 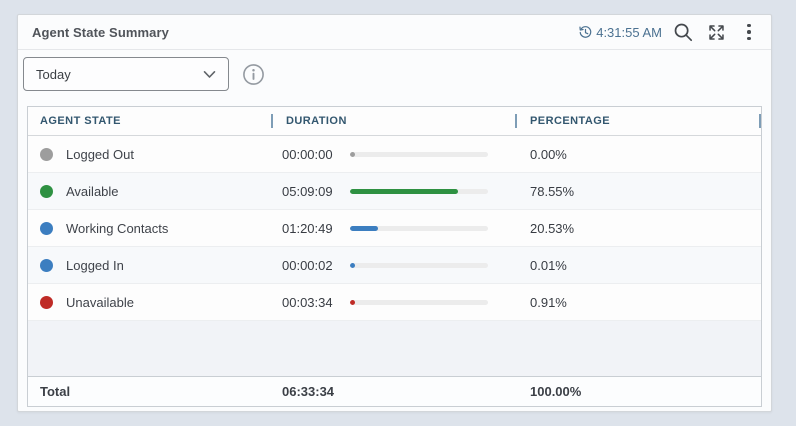 I want to click on table-row: Logged Out 00:00:00 0.00%, so click(x=394, y=154).